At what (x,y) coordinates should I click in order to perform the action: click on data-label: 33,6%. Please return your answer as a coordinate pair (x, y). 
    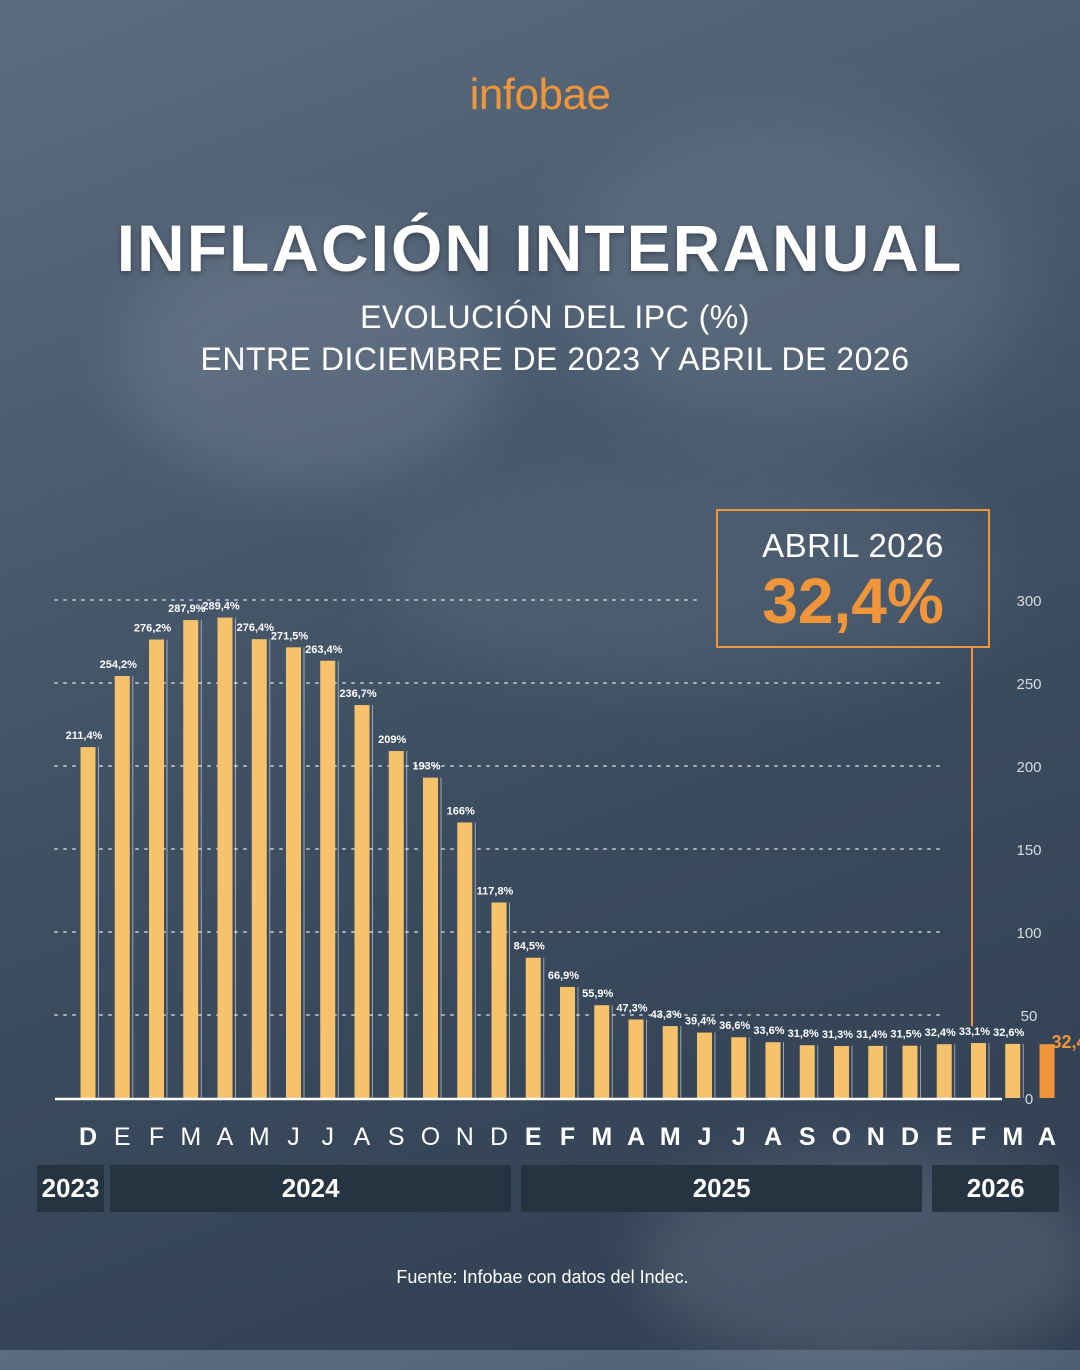
    Looking at the image, I should click on (768, 1031).